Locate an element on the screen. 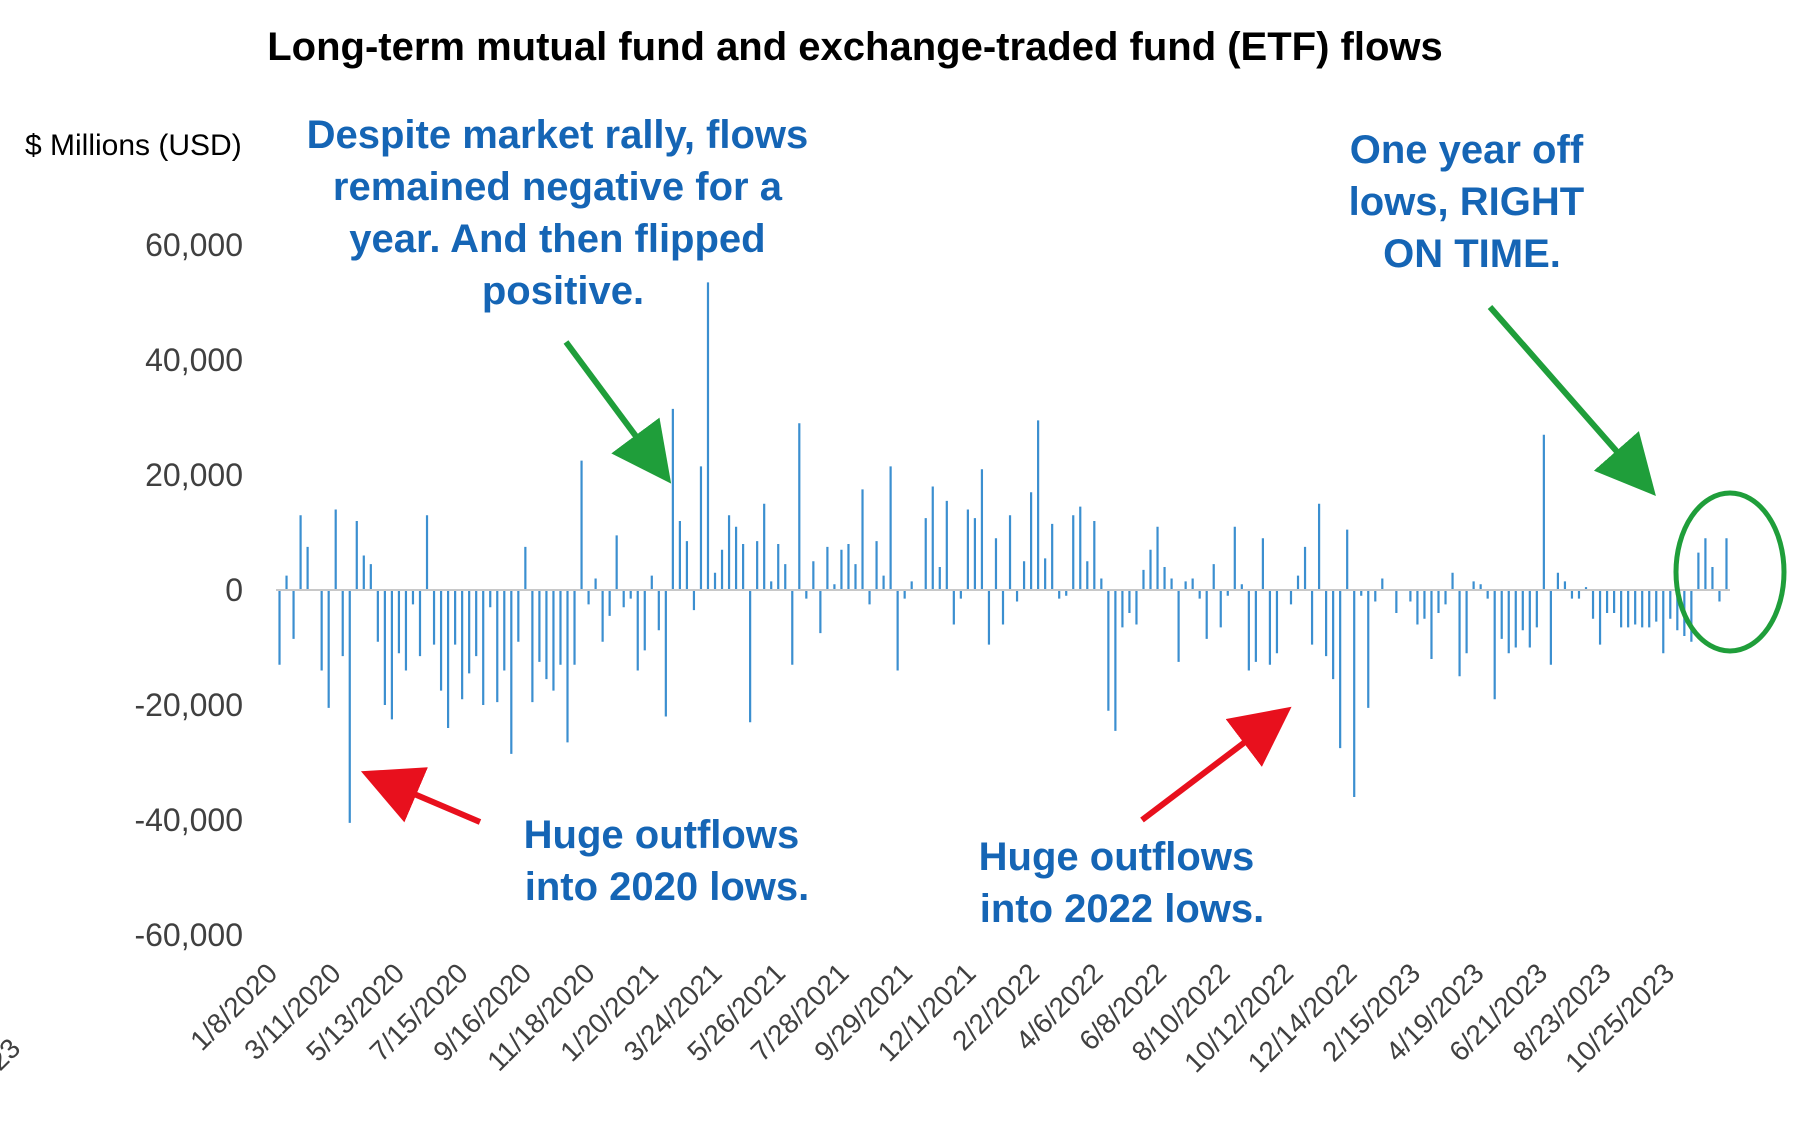  y-axis-ticks: 60,000 40,000 20,000 0 -20,000 -40,000 -60,000 is located at coordinates (188, 590).